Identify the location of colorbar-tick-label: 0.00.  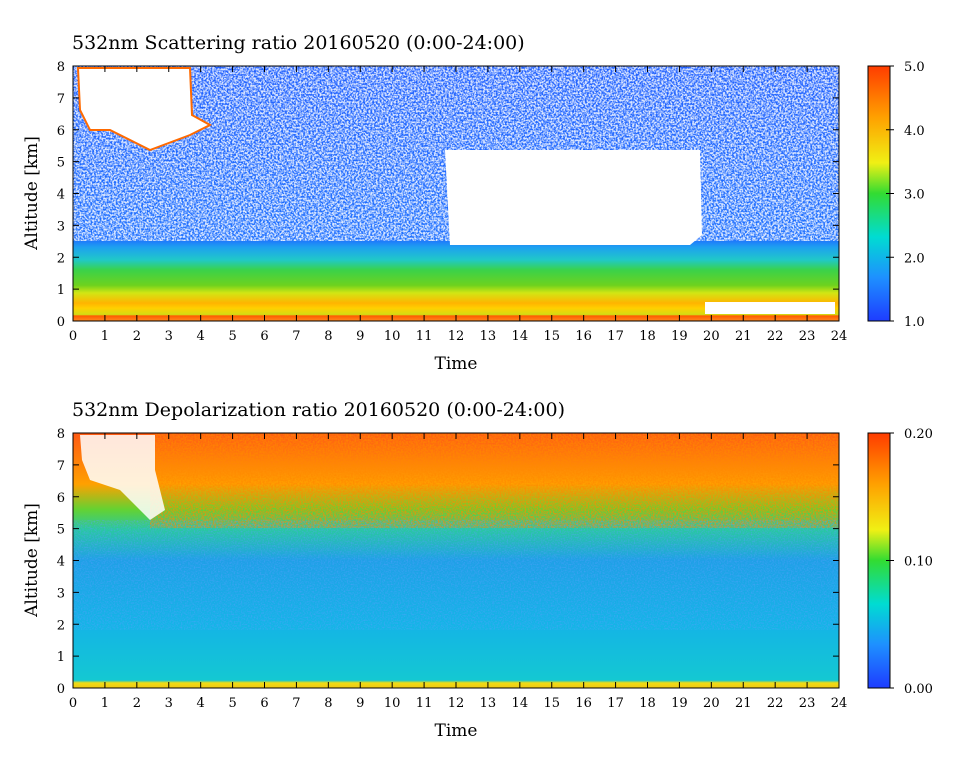
(918, 689).